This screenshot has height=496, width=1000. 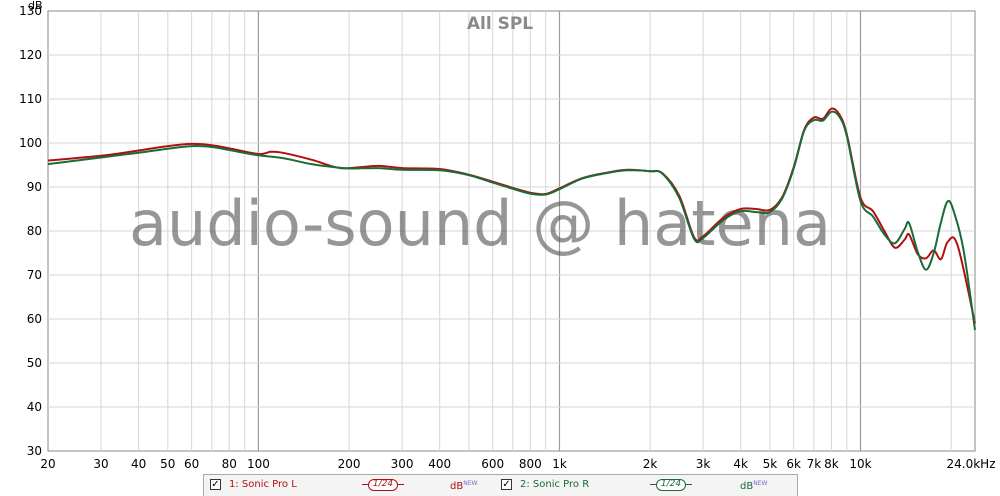 I want to click on x-tick-label: 100, so click(x=258, y=464).